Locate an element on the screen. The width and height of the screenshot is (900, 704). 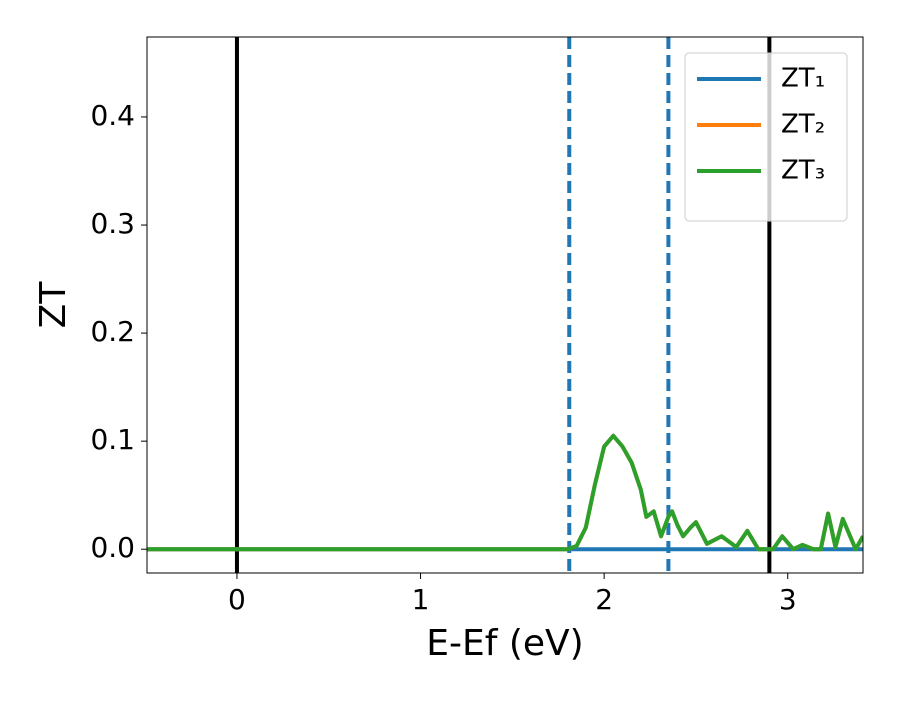
x-tick-label: 2 is located at coordinates (604, 599).